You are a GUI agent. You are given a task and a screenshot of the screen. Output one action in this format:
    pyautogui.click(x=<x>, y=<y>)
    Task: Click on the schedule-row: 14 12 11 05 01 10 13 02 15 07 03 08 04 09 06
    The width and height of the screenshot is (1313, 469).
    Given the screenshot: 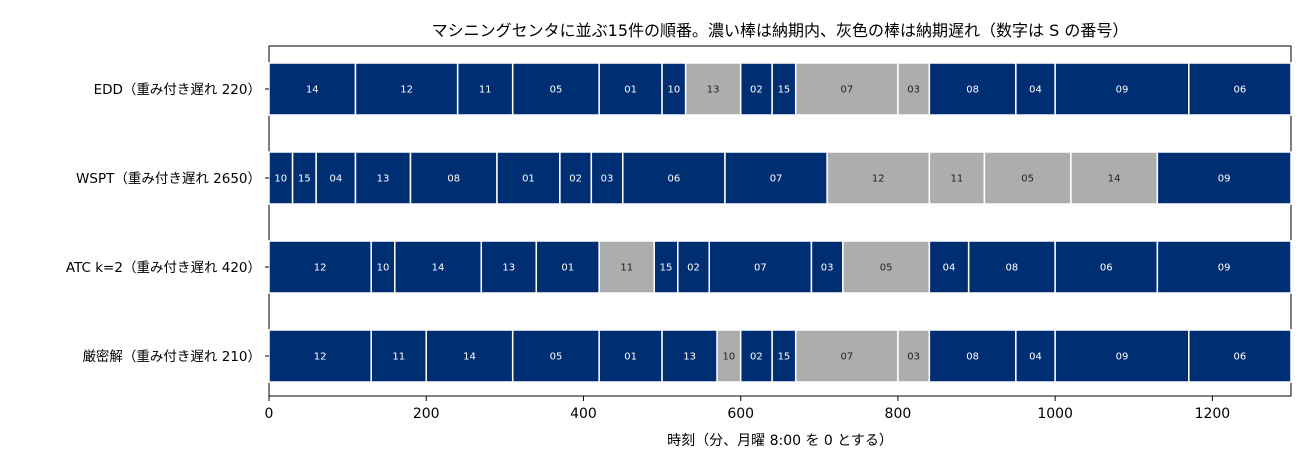 What is the action you would take?
    pyautogui.click(x=780, y=89)
    